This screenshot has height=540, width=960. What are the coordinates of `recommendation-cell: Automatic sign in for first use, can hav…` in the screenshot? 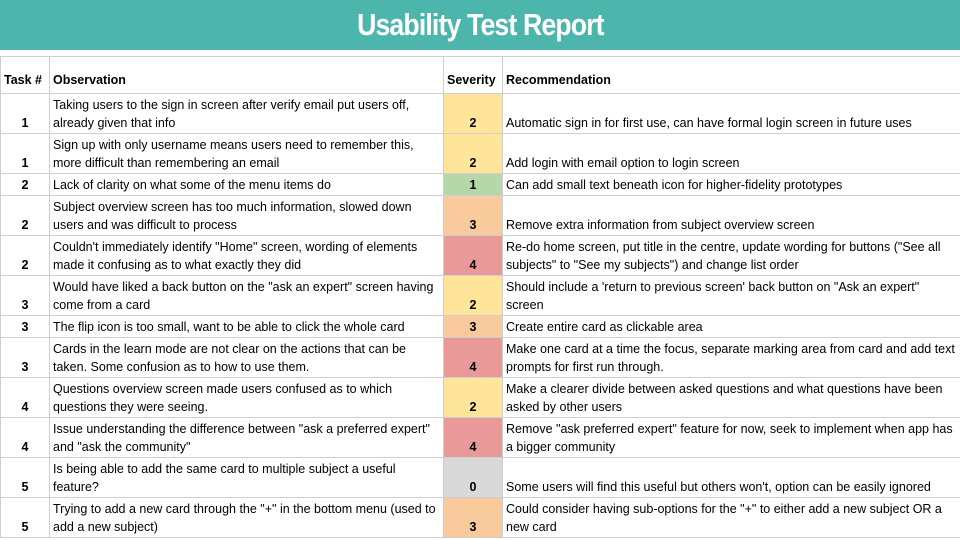 It's located at (731, 113).